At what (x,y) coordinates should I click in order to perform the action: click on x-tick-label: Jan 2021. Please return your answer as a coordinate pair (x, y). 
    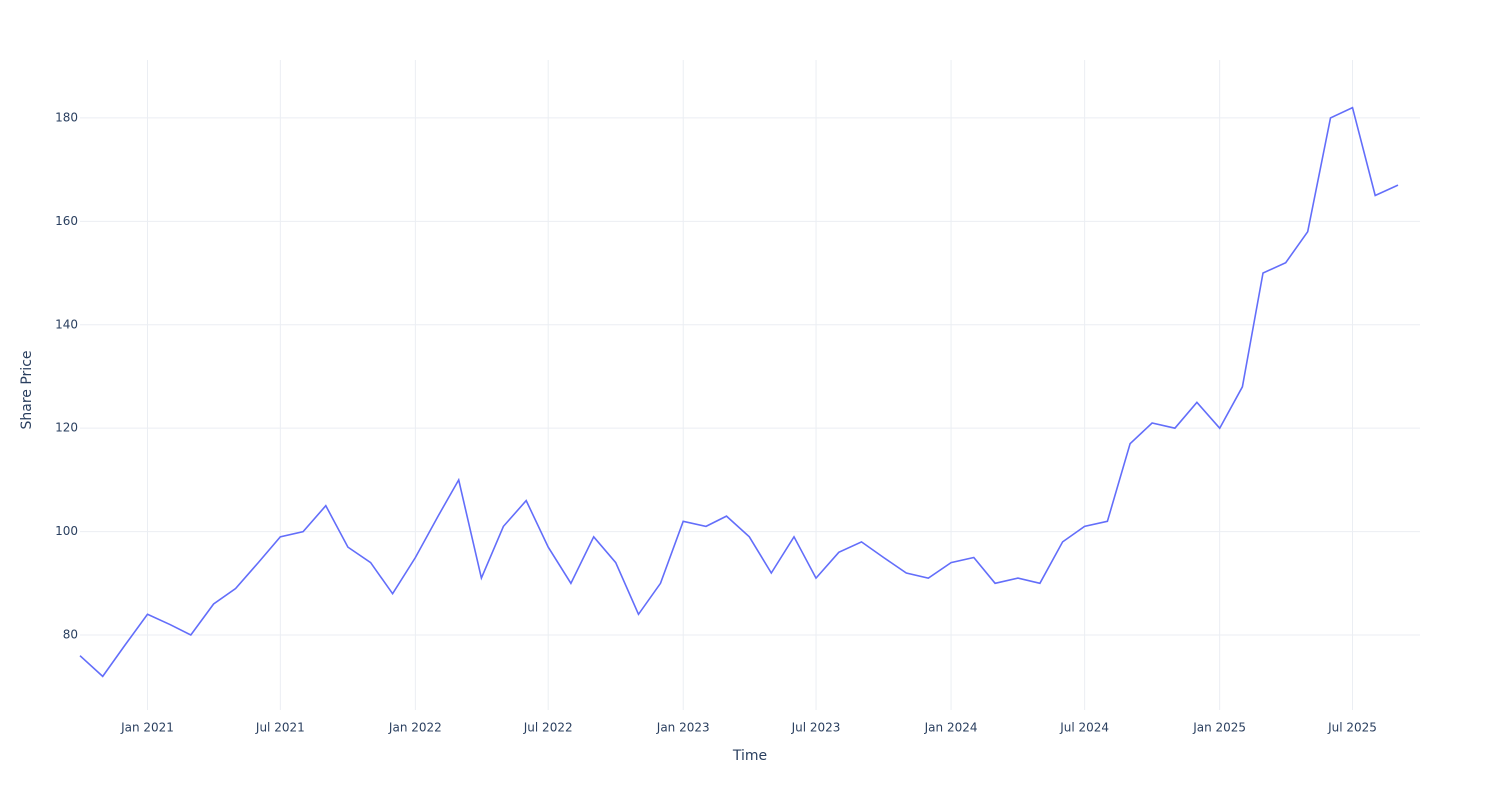
    Looking at the image, I should click on (147, 728).